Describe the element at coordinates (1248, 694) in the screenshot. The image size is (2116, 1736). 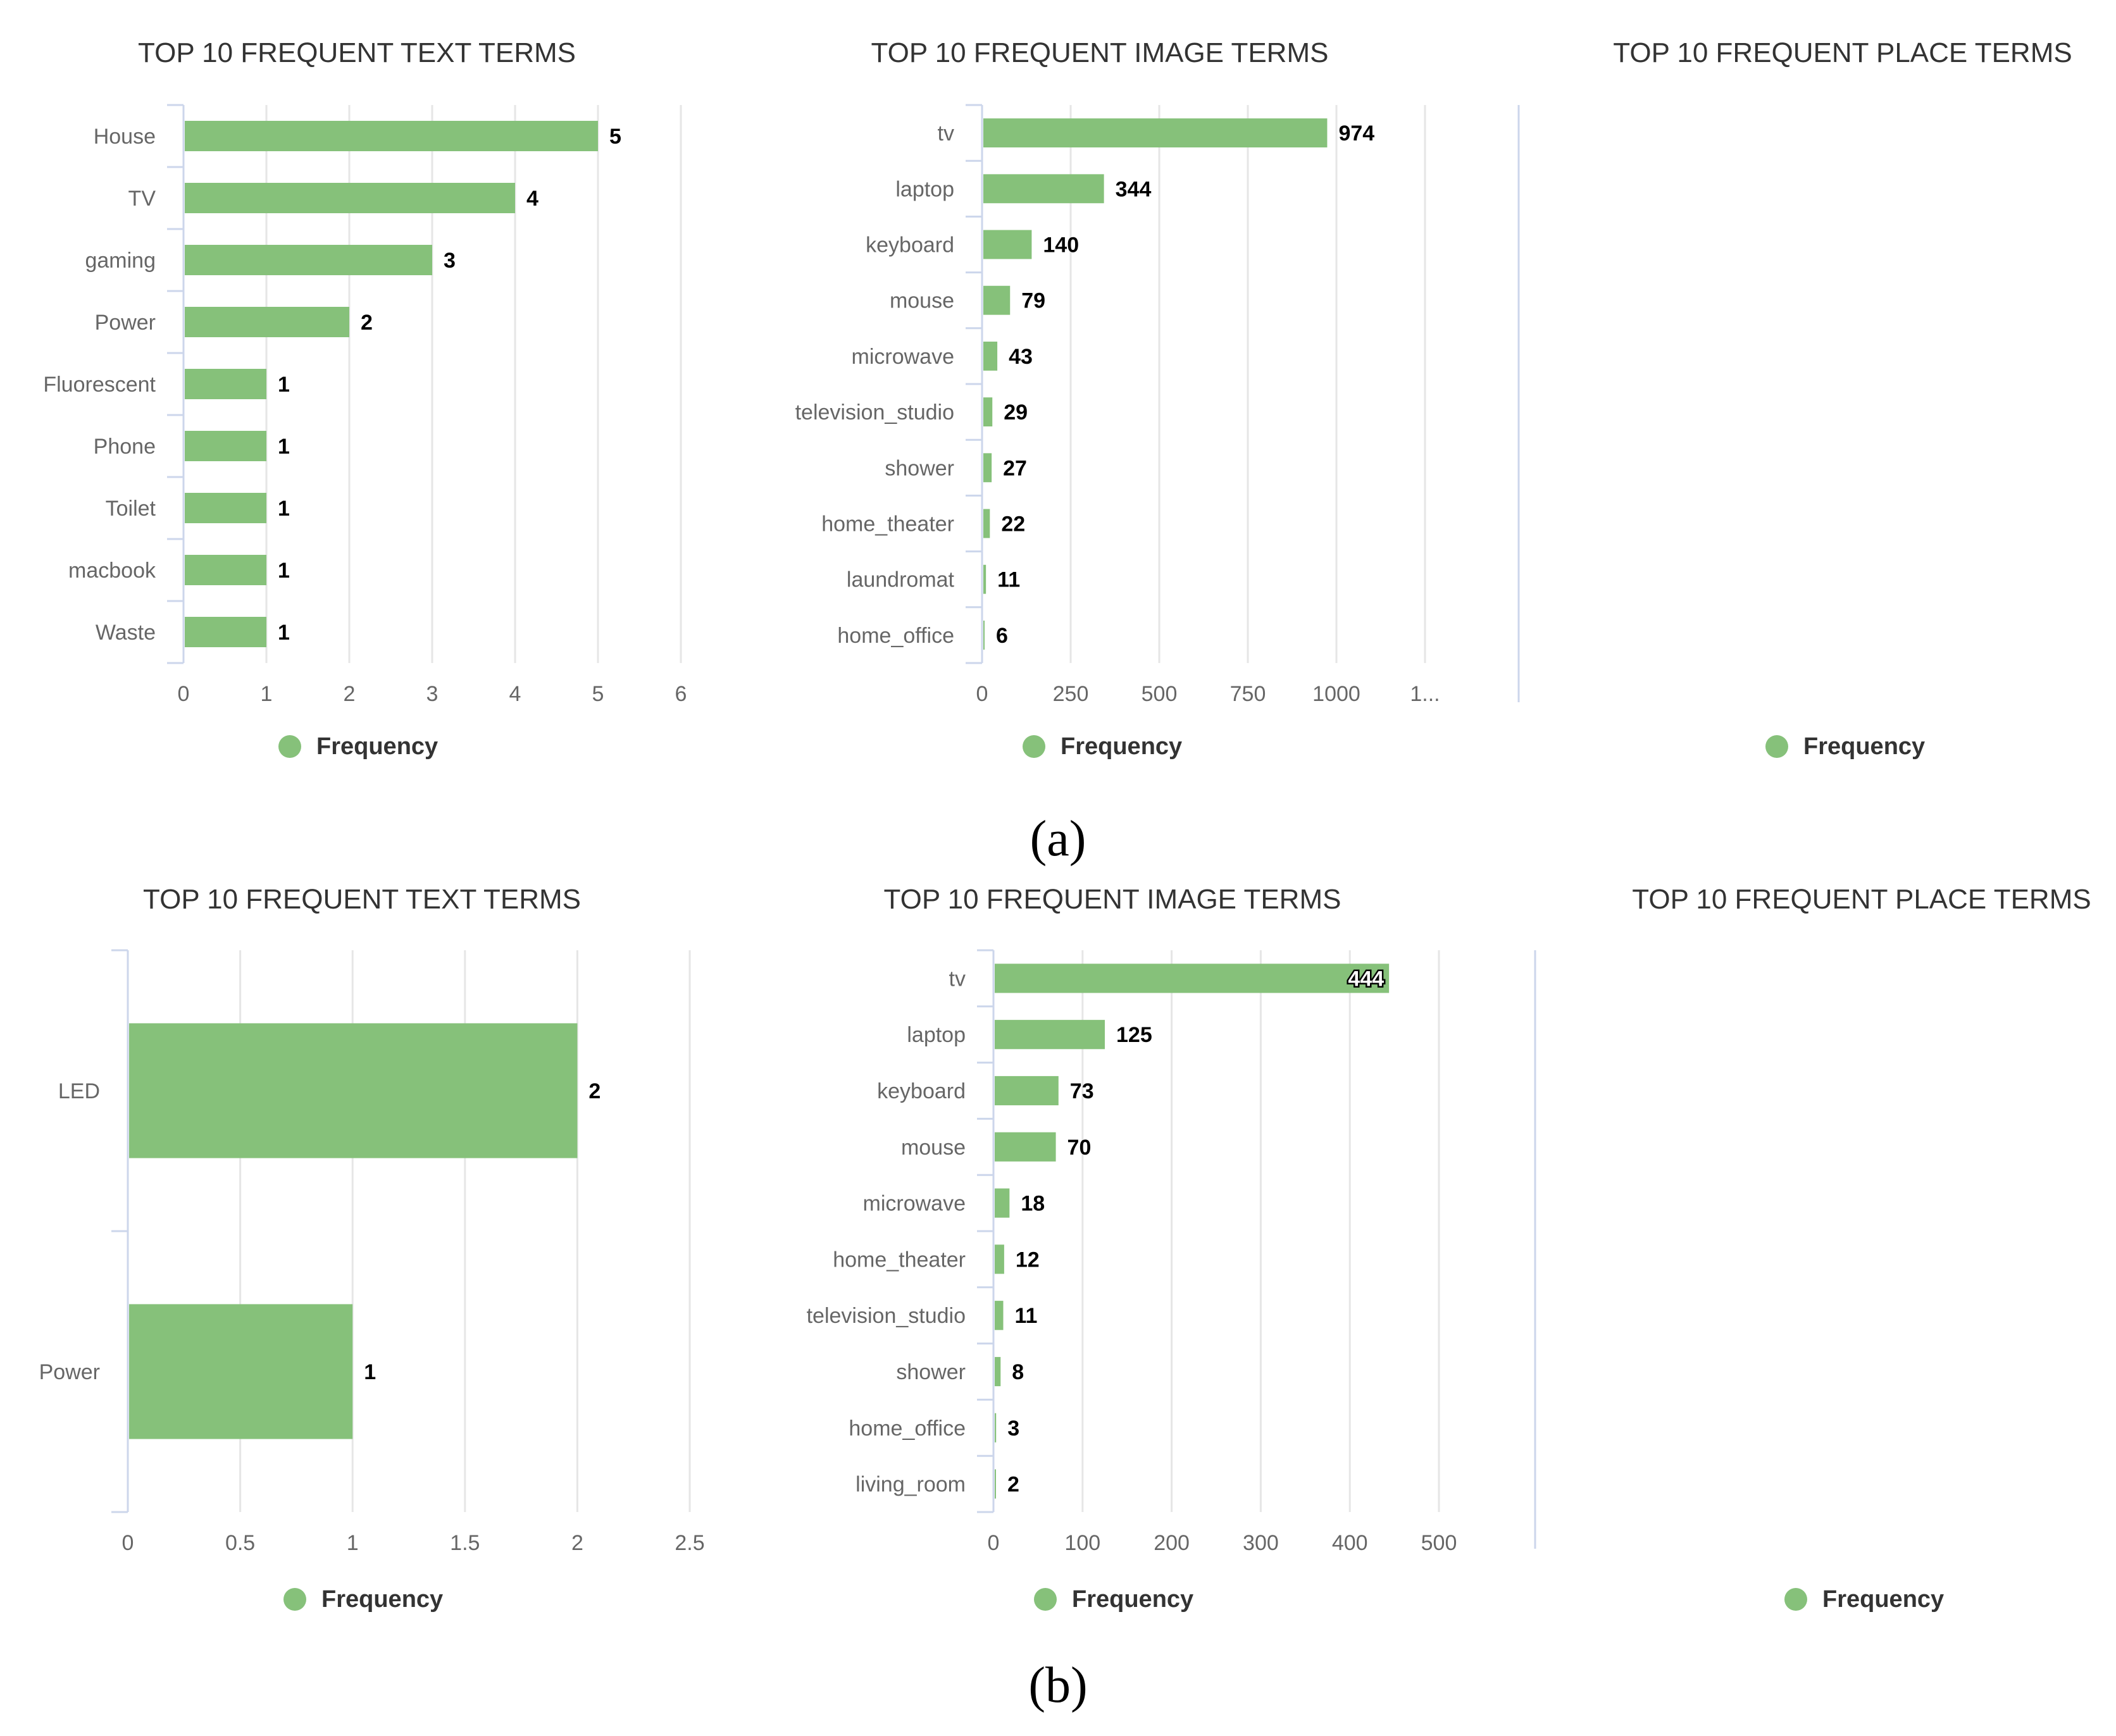
I see `x-tick-label: 750` at that location.